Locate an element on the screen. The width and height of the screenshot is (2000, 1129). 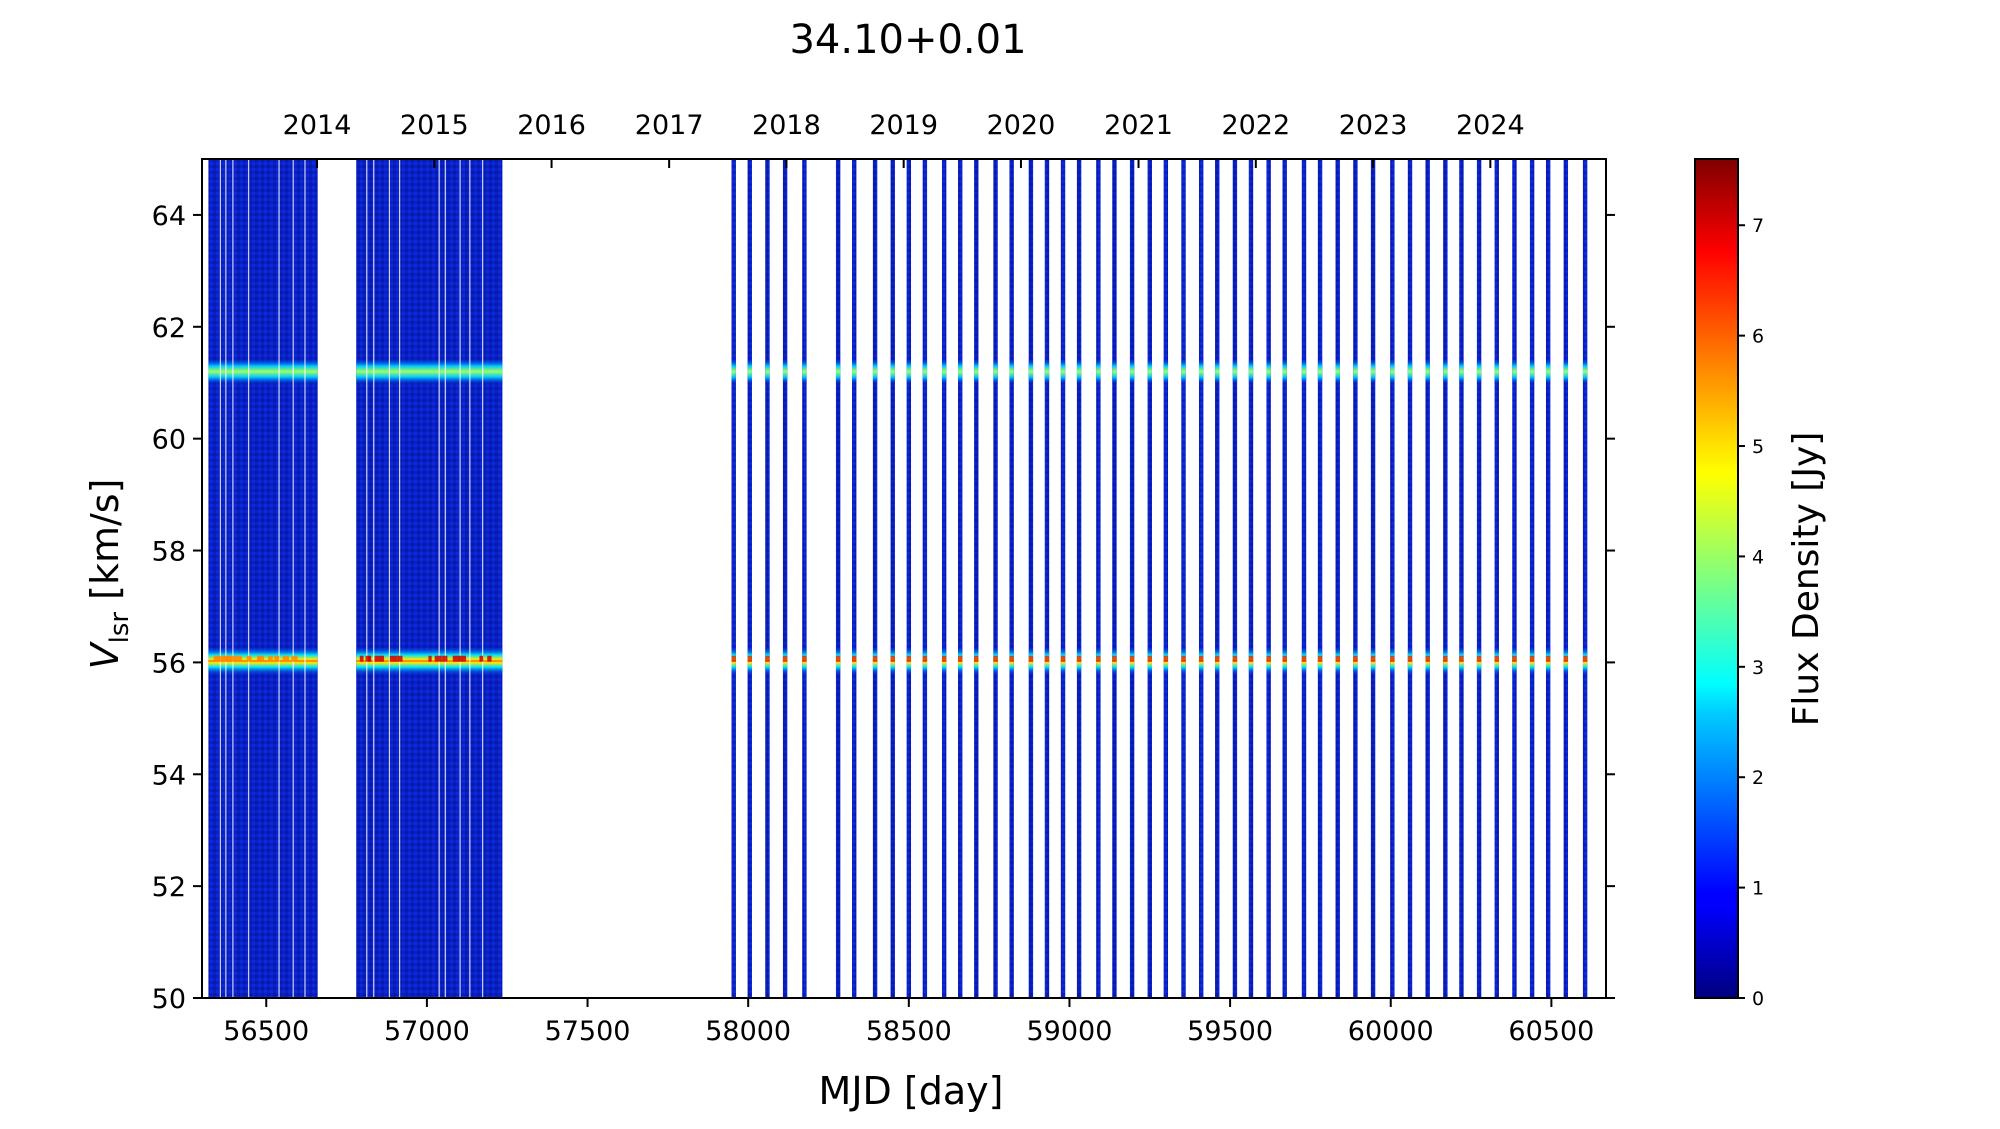
chart-title: 34.10+0.01 is located at coordinates (907, 40).